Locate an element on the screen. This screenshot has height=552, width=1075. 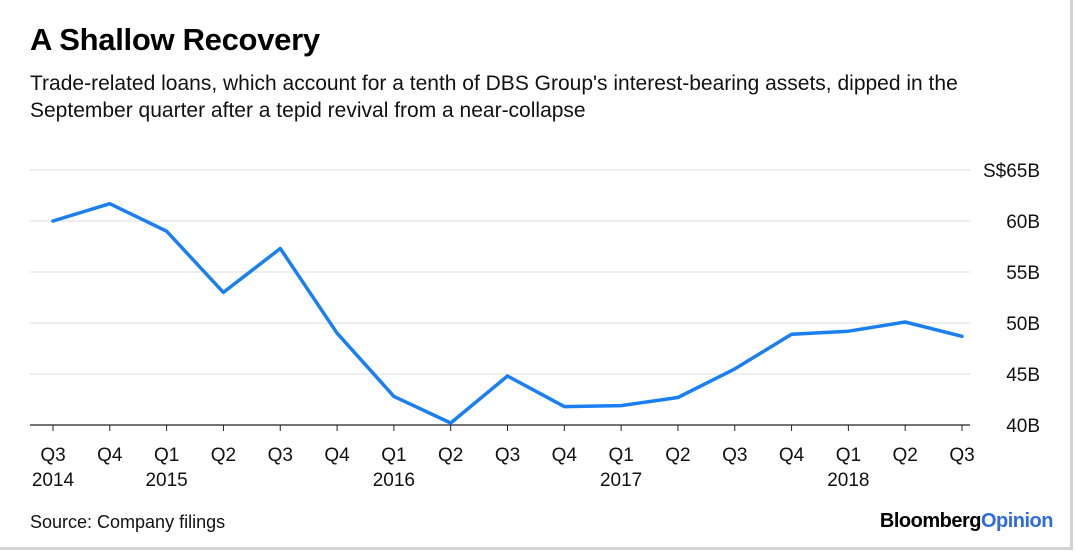
x-tick-year-label: 2017 is located at coordinates (621, 480).